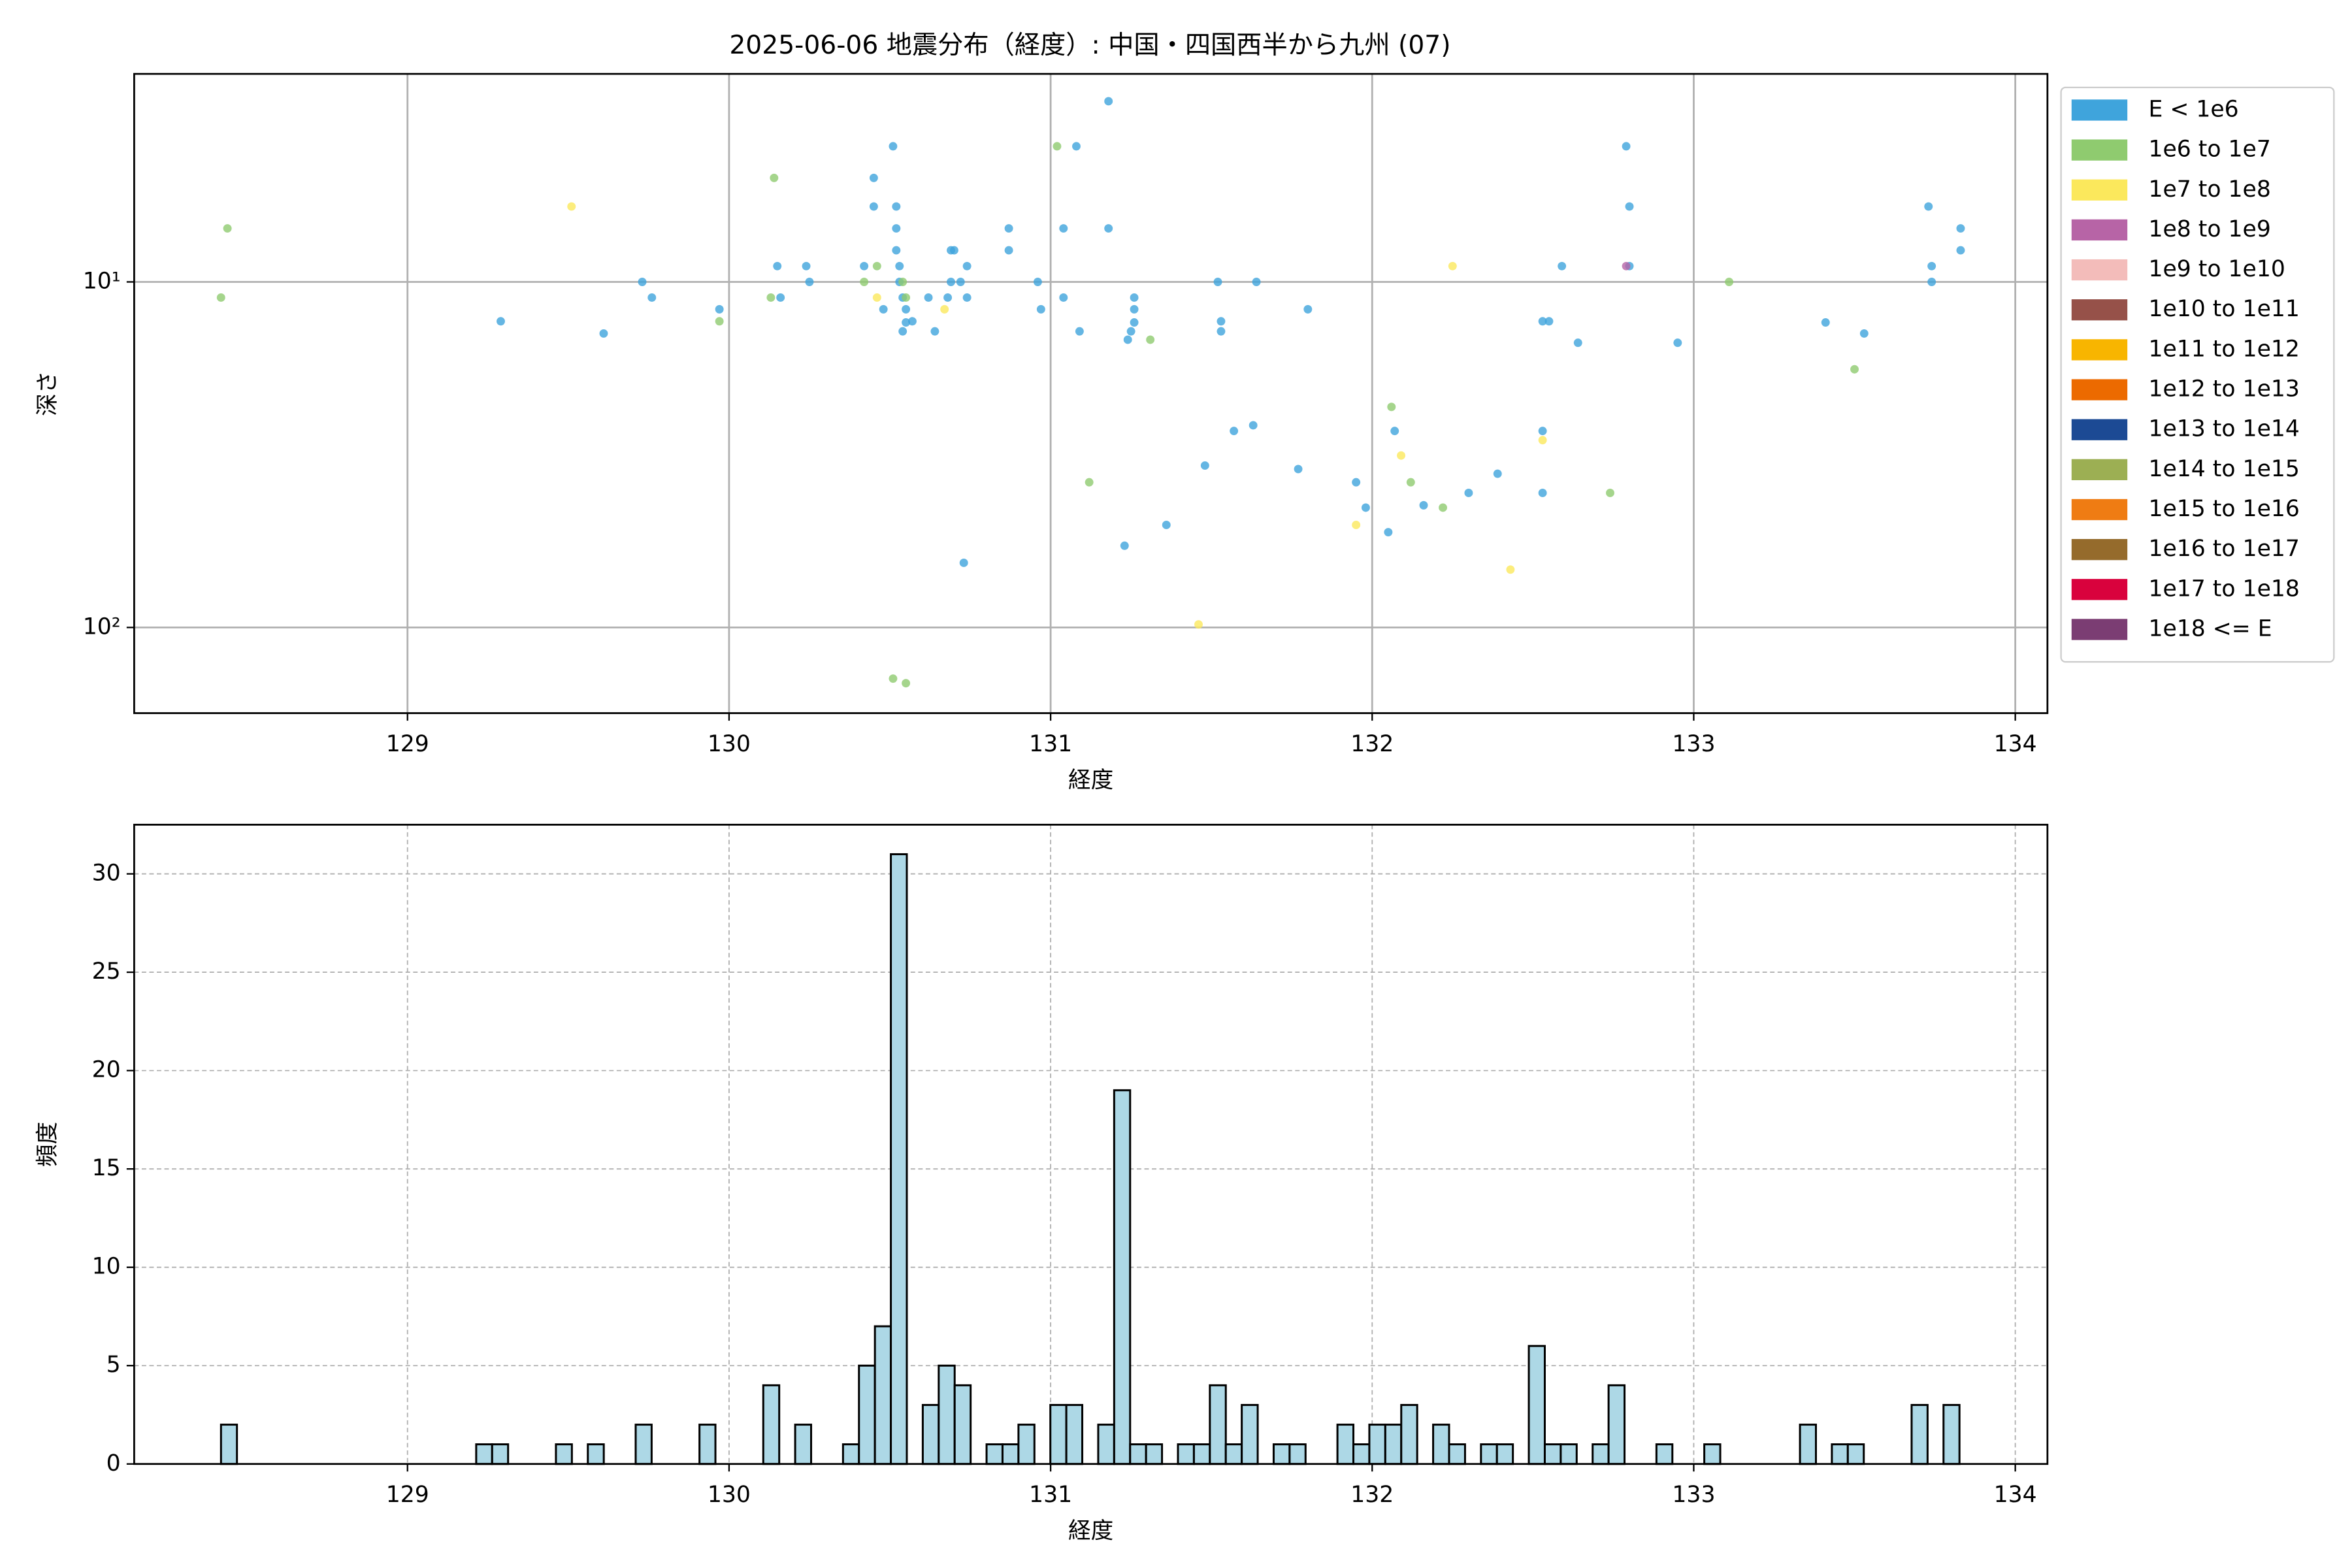  What do you see at coordinates (2223, 469) in the screenshot?
I see `legend-label: 1e14 to 1e15` at bounding box center [2223, 469].